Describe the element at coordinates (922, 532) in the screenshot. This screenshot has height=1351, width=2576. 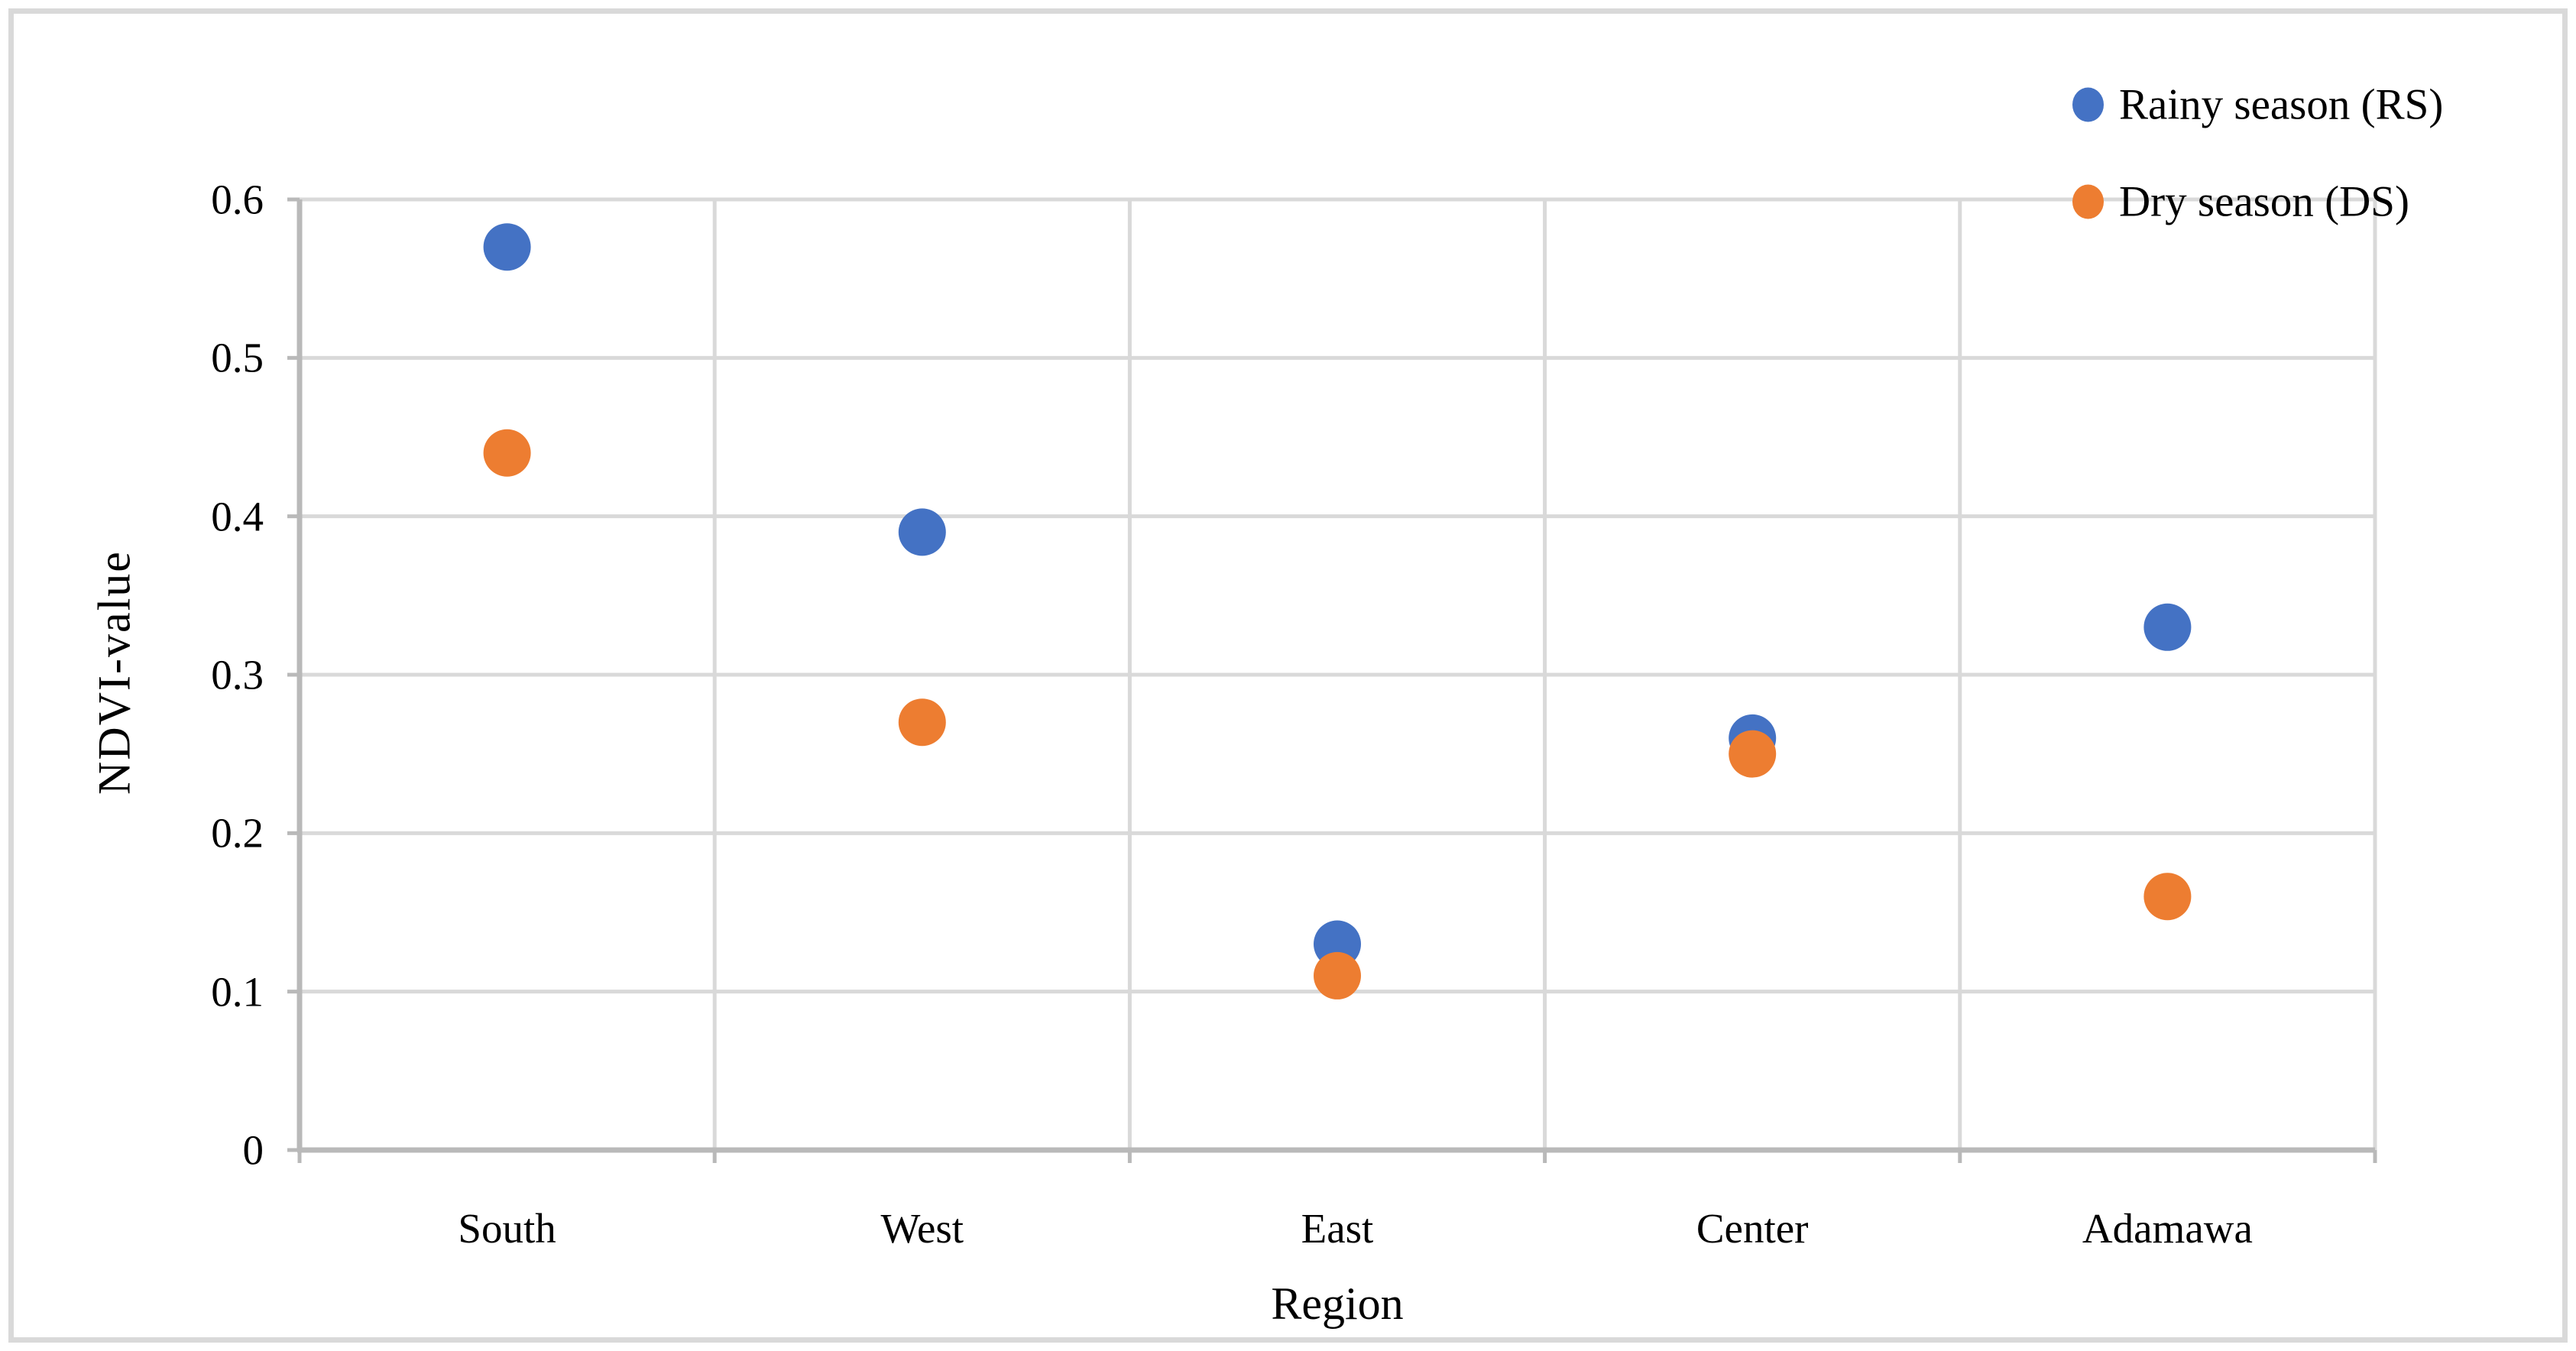
I see `data-point-rainy-season-rs-west` at that location.